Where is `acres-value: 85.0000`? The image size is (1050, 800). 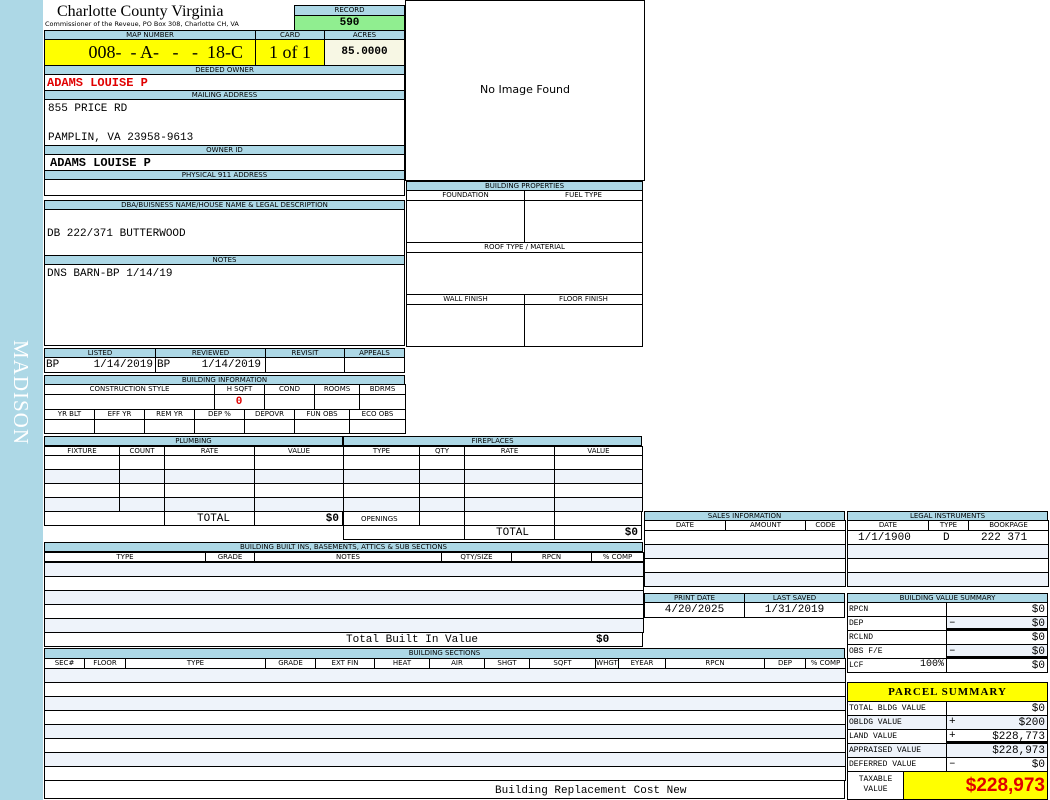 acres-value: 85.0000 is located at coordinates (364, 52).